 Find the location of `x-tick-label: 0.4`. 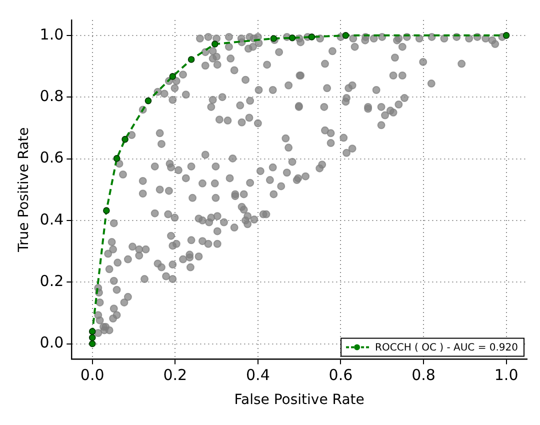

x-tick-label: 0.4 is located at coordinates (258, 375).